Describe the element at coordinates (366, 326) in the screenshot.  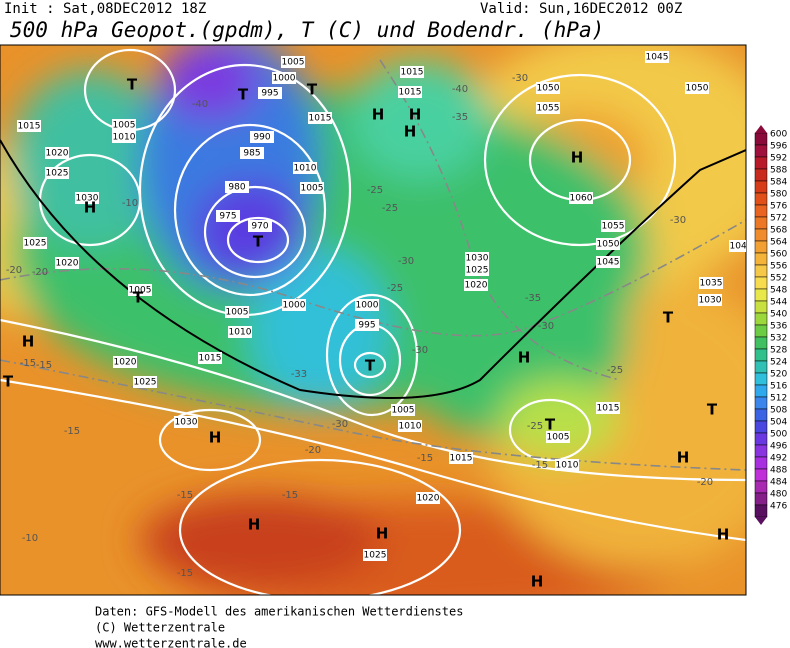
I see `pressure-label: 995` at that location.